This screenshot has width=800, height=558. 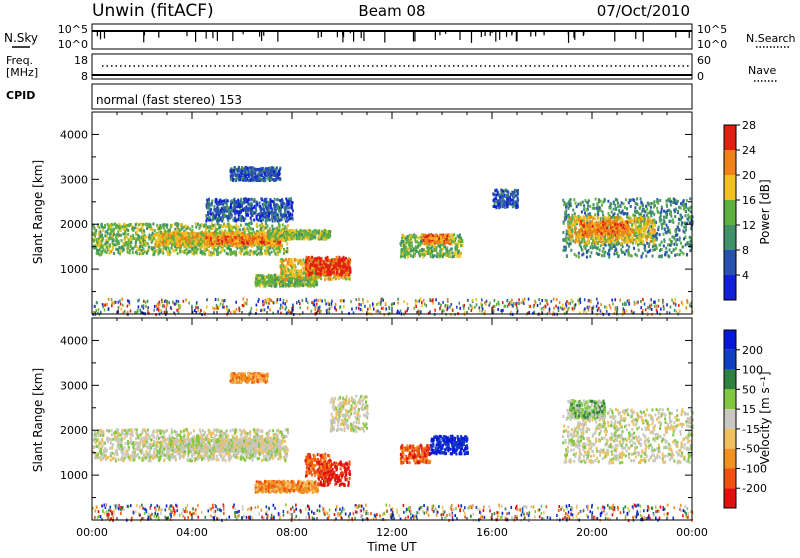 I want to click on cpid-label: CPID, so click(x=20, y=95).